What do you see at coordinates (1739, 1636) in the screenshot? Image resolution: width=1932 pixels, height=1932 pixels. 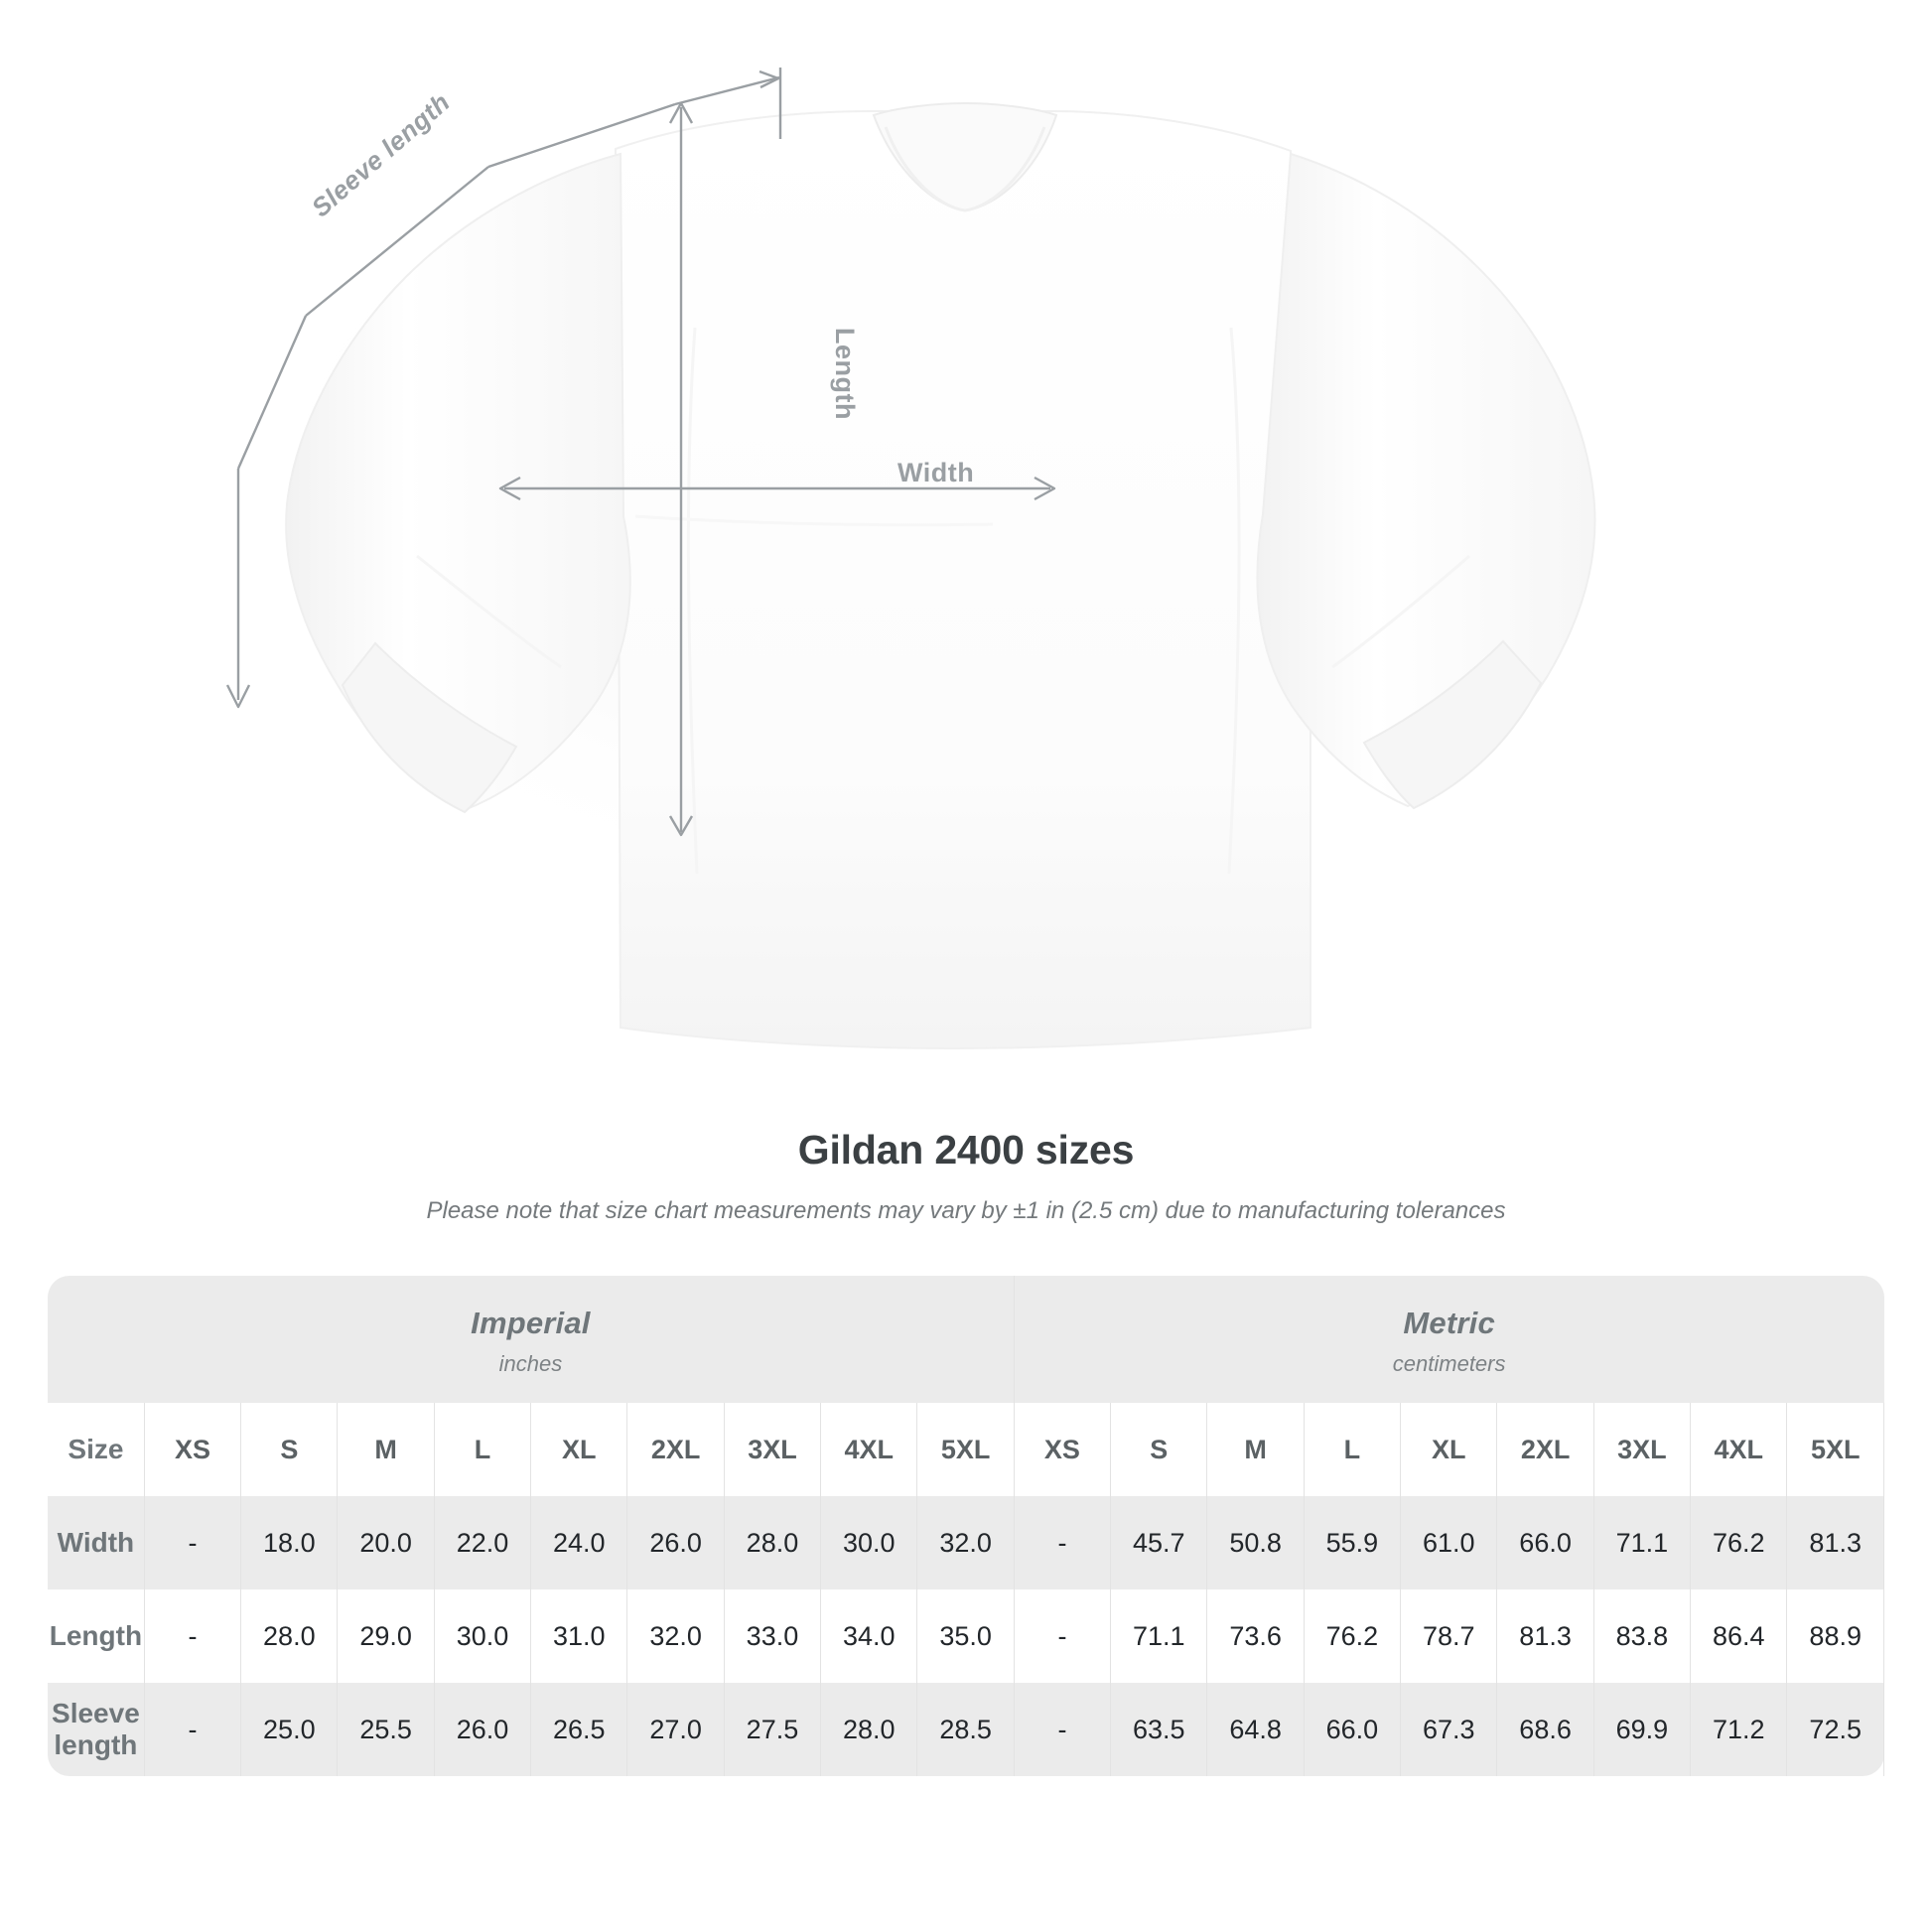 I see `cell-metric: 86.4` at bounding box center [1739, 1636].